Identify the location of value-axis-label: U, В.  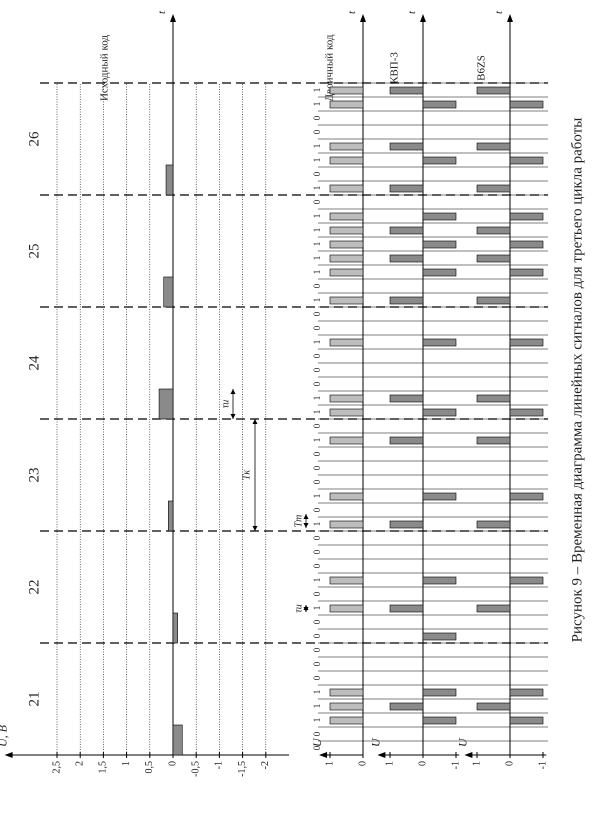
(5, 735).